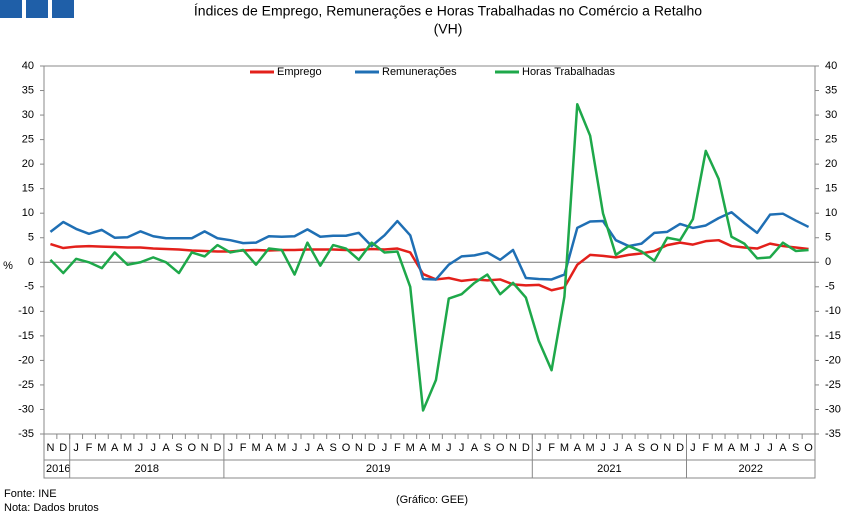 Image resolution: width=851 pixels, height=518 pixels. What do you see at coordinates (828, 262) in the screenshot?
I see `y2-tick-label: 0` at bounding box center [828, 262].